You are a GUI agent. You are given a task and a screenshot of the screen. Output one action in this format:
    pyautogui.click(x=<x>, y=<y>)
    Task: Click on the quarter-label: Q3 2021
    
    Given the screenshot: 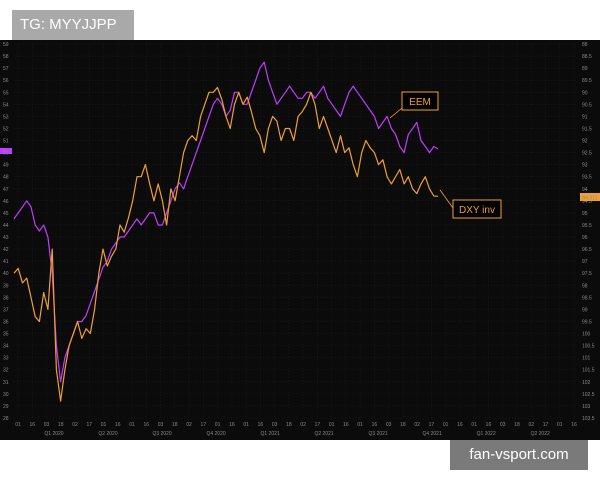 What is the action you would take?
    pyautogui.click(x=378, y=434)
    